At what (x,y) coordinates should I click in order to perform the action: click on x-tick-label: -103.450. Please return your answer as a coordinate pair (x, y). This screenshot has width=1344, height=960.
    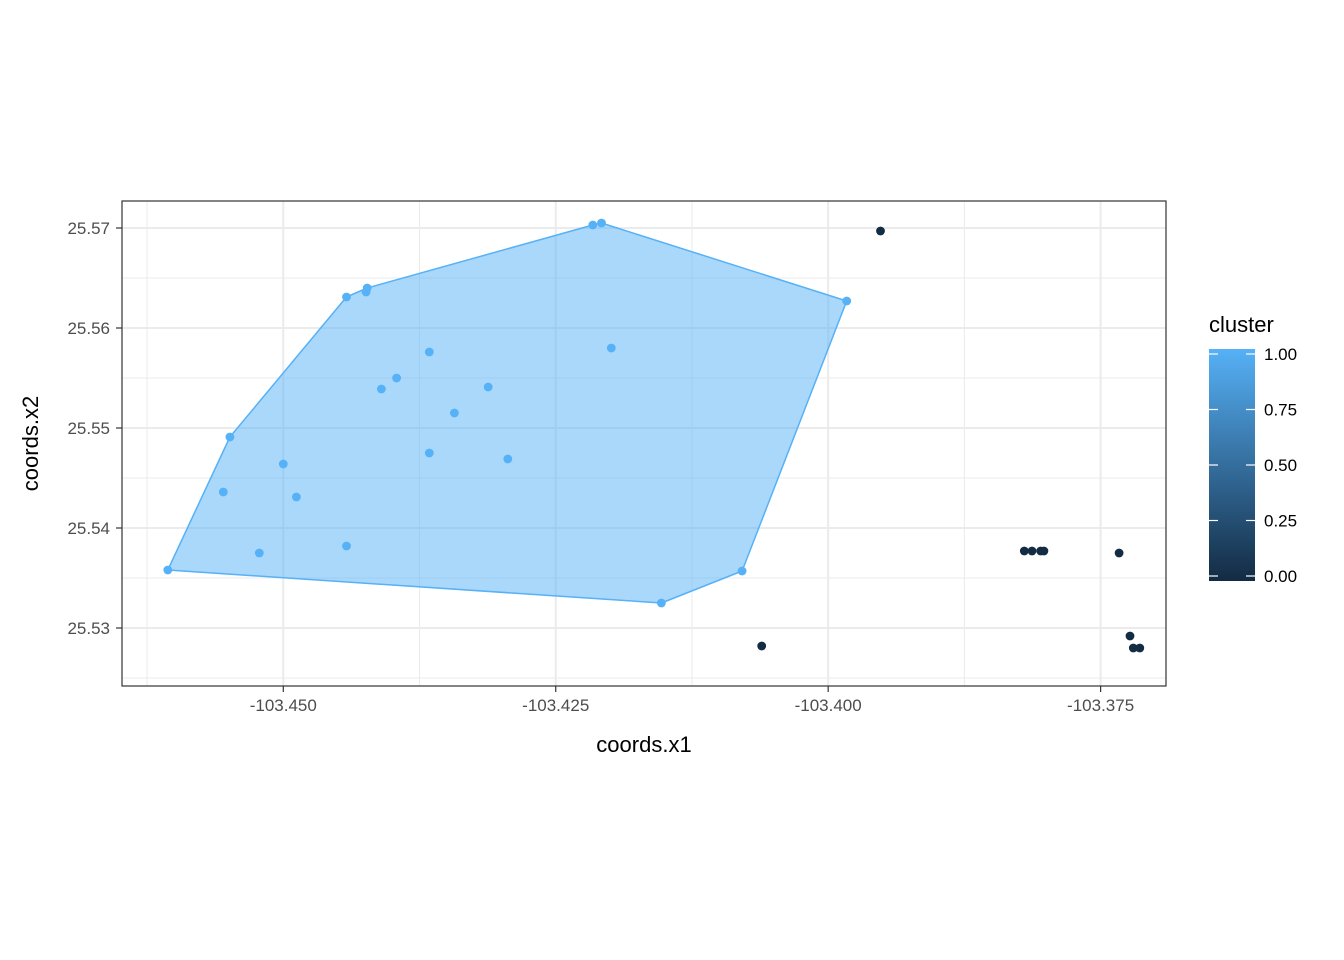
    Looking at the image, I should click on (283, 705).